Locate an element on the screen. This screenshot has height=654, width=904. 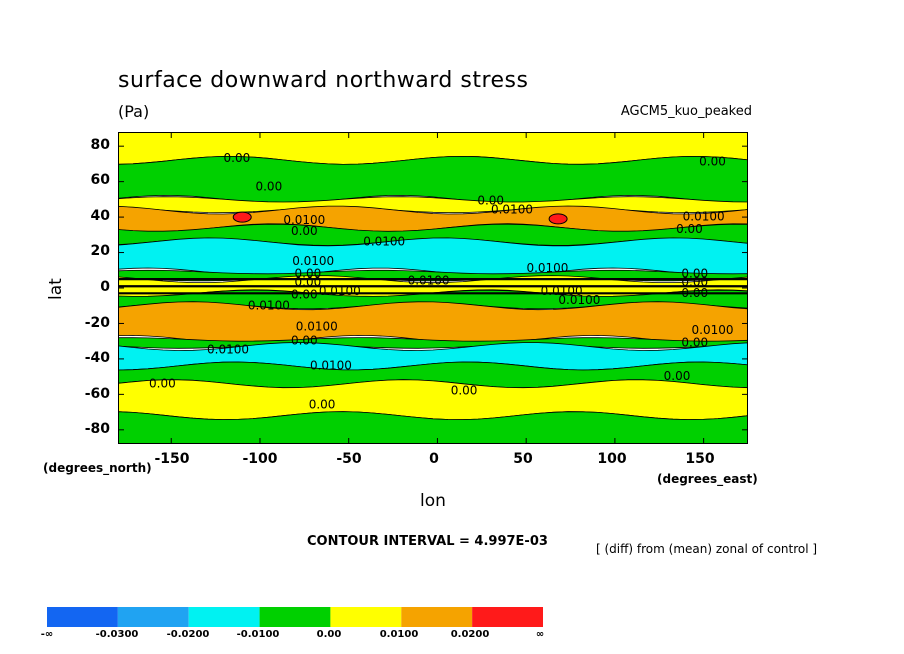
colorbar-tick-label: -0.0100 is located at coordinates (258, 634).